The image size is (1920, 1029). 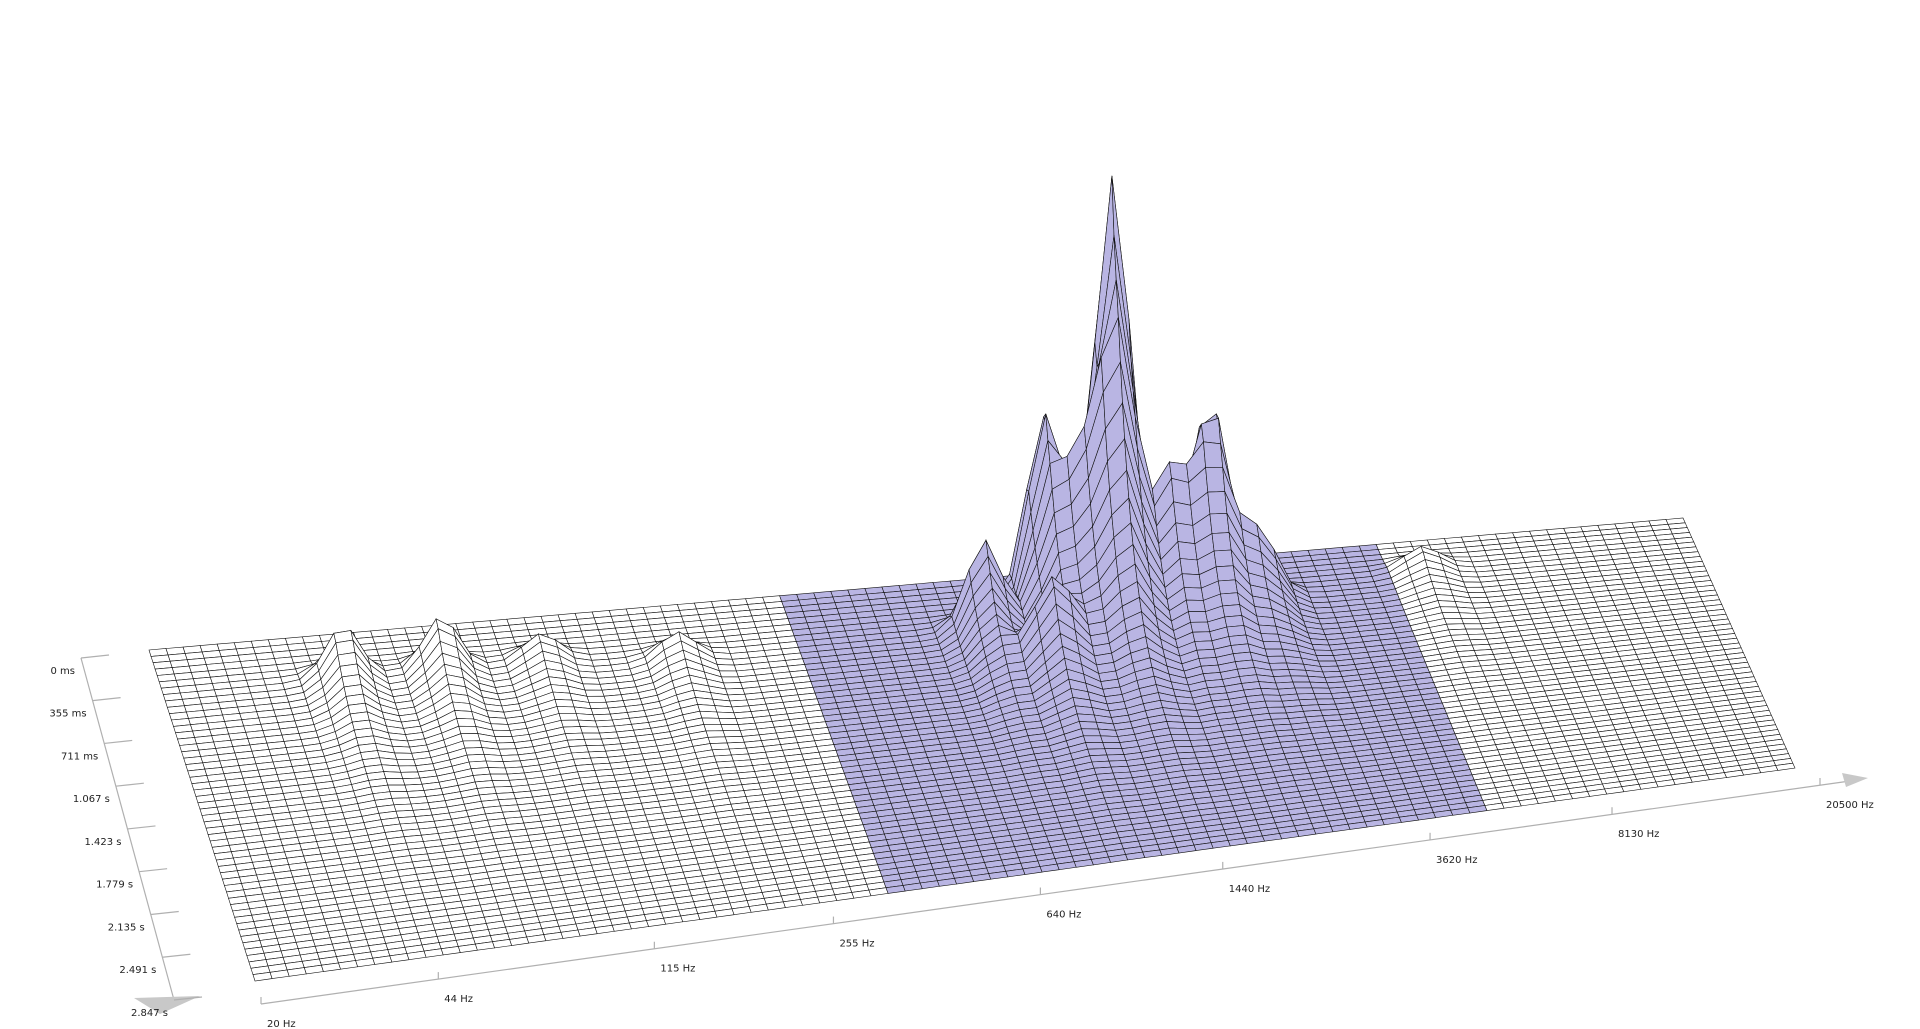 I want to click on x-tick-label: 640 Hz, so click(x=1063, y=915).